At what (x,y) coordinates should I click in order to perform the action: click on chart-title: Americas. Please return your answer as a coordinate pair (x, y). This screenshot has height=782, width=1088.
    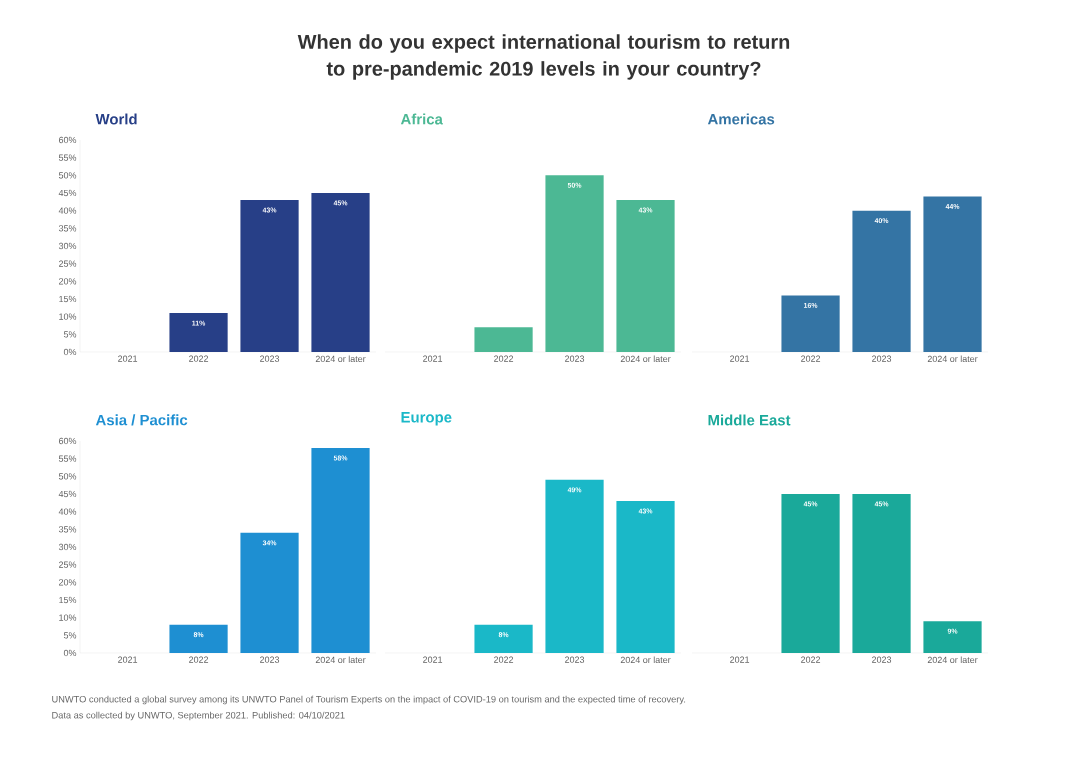
    Looking at the image, I should click on (741, 119).